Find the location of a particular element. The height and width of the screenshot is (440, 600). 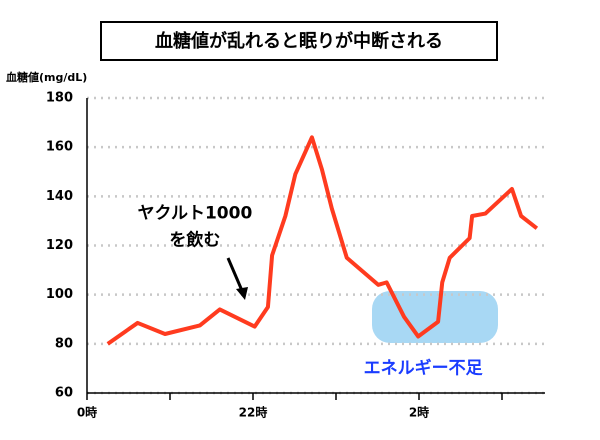

y-axis-label: 血糖値(mg/dL) is located at coordinates (46, 77).